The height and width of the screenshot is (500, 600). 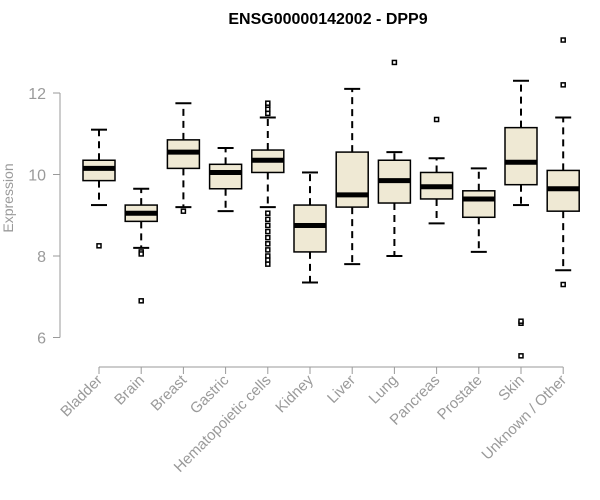 What do you see at coordinates (294, 393) in the screenshot?
I see `x-tick-label: Kidney` at bounding box center [294, 393].